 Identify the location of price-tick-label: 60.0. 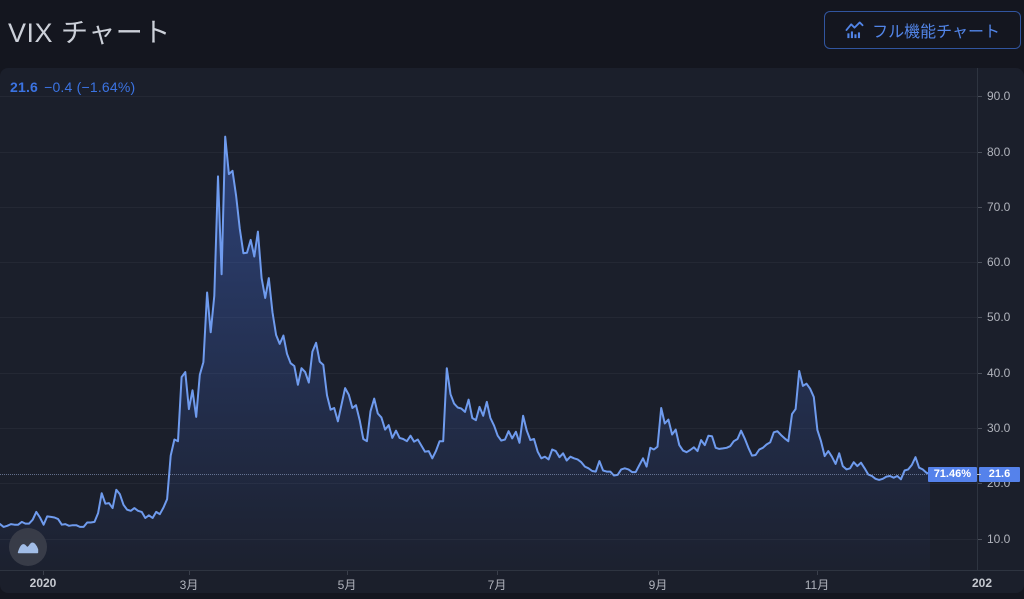
(999, 262).